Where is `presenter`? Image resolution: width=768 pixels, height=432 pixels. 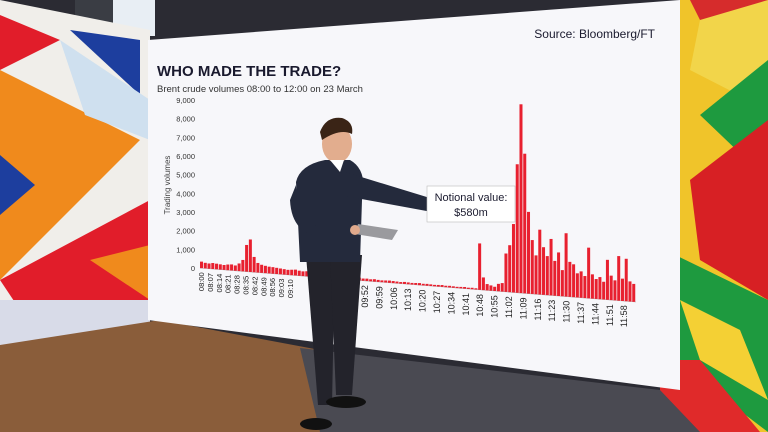
presenter is located at coordinates (366, 273).